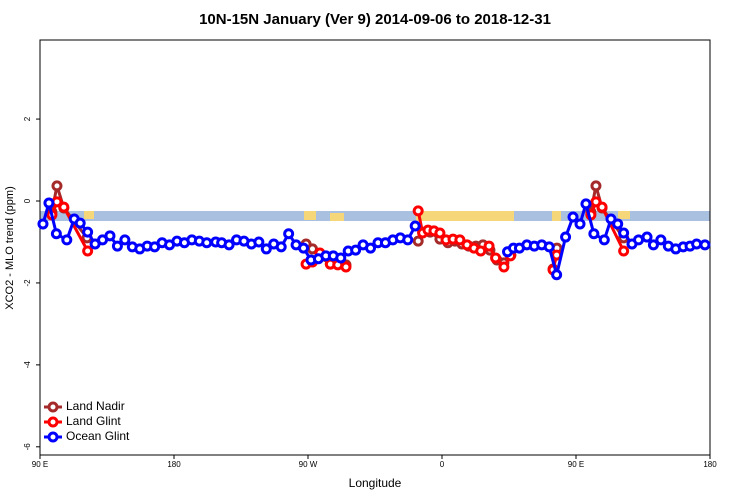  I want to click on x-axis-label: Longitude, so click(375, 483).